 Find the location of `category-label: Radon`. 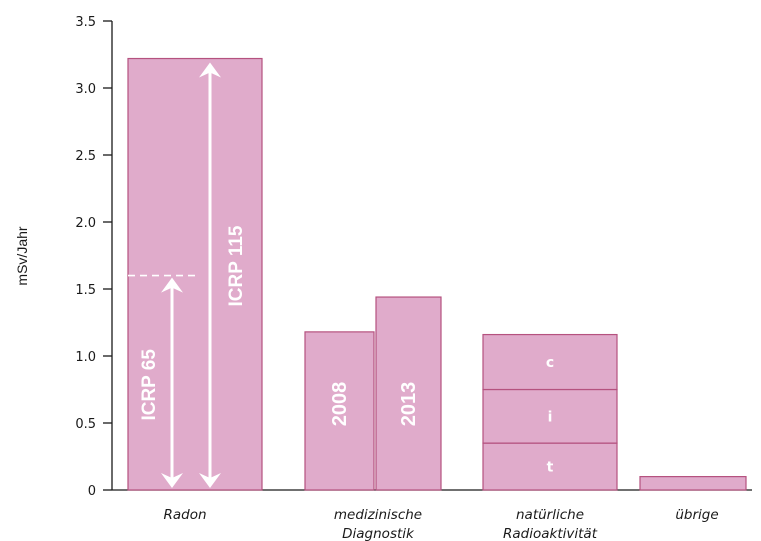

category-label: Radon is located at coordinates (184, 515).